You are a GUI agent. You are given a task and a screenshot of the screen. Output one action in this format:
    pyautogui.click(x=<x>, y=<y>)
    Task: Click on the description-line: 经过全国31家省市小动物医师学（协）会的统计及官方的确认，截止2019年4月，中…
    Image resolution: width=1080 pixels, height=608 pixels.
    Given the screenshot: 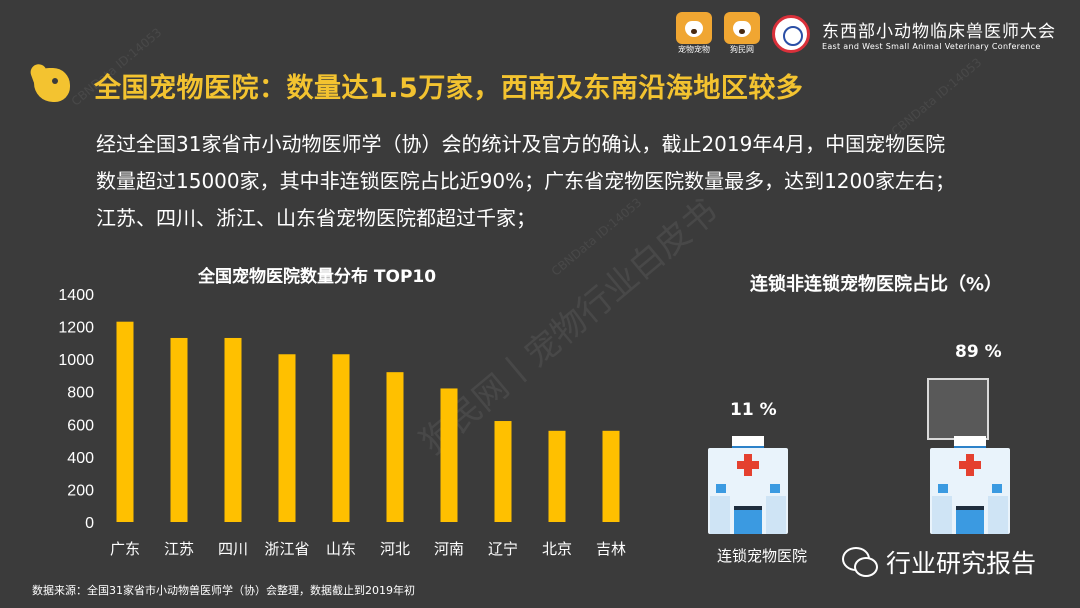 What is the action you would take?
    pyautogui.click(x=521, y=144)
    